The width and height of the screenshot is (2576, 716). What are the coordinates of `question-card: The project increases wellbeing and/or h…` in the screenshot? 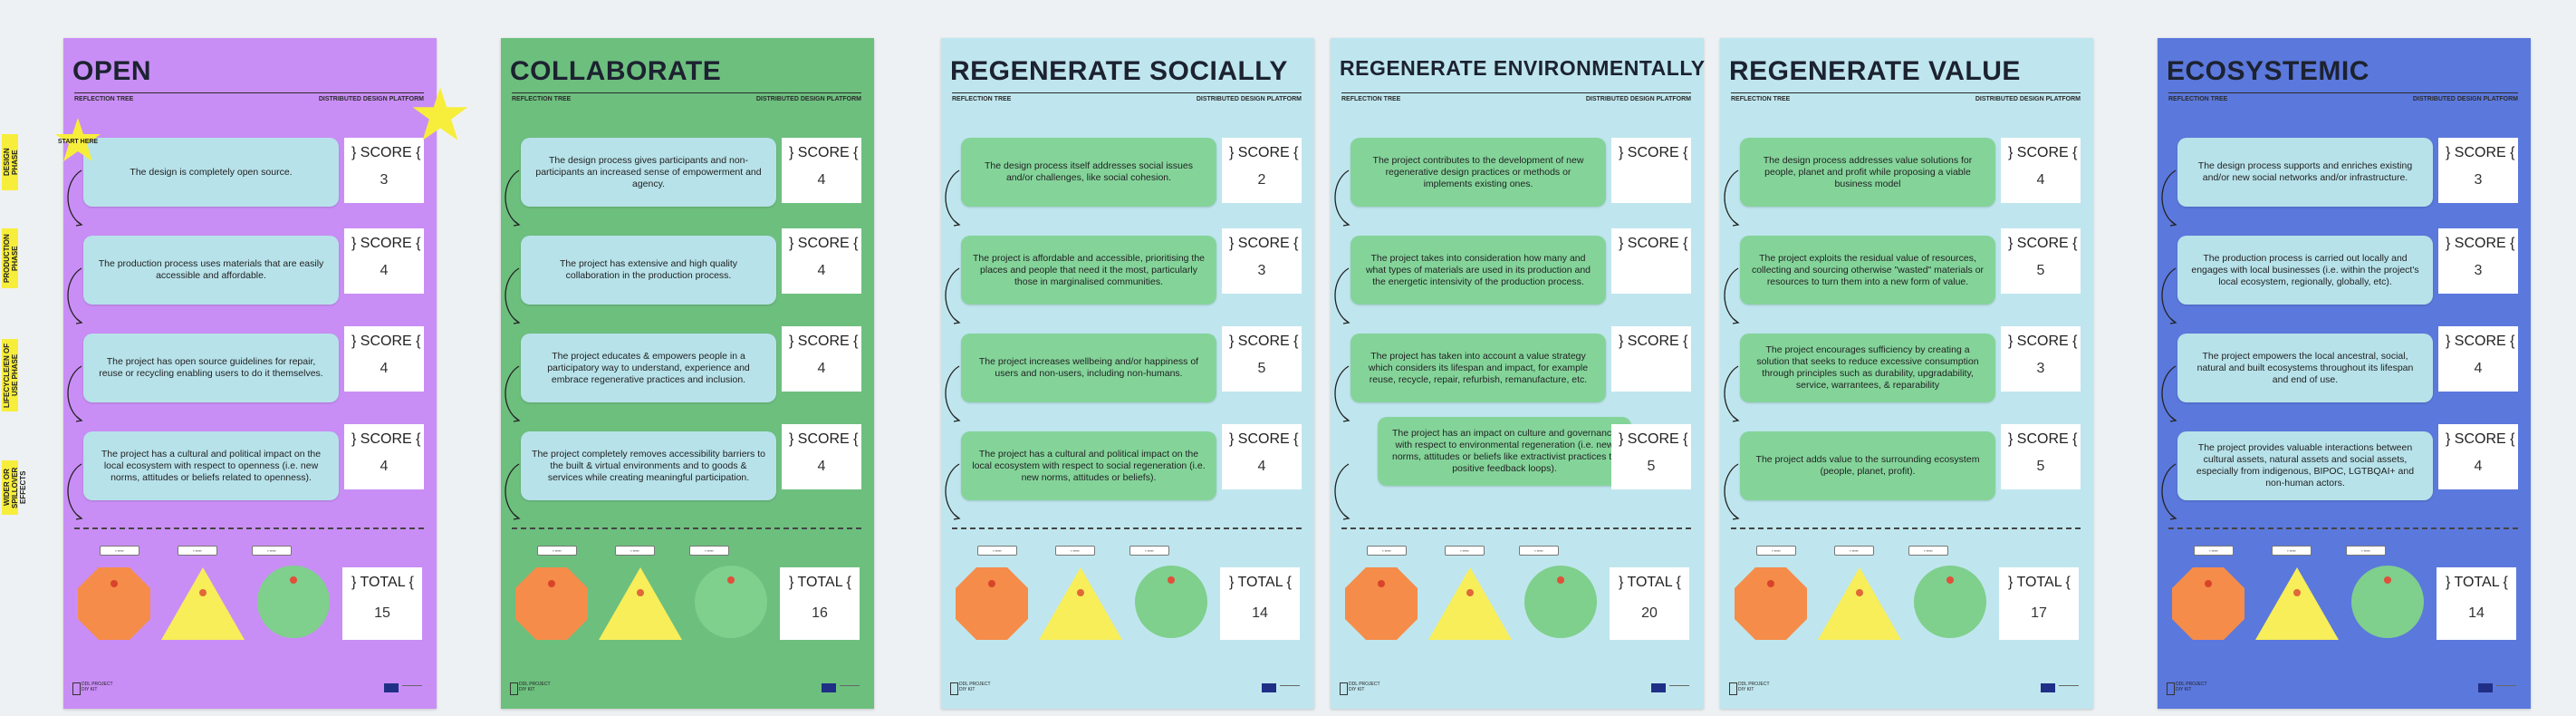 It's located at (1088, 368).